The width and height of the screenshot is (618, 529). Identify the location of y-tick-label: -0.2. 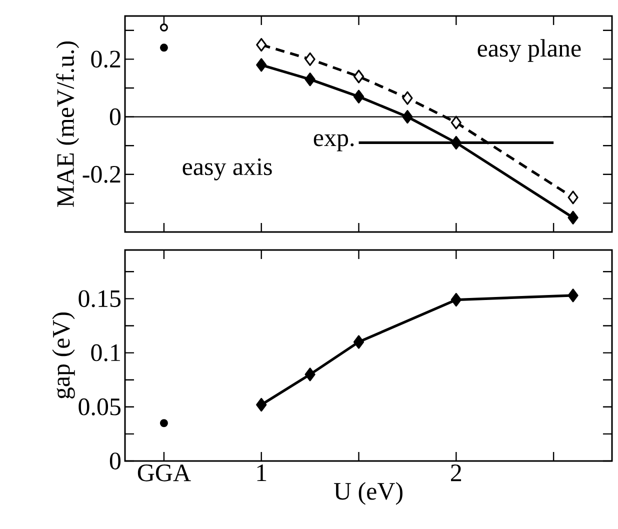
(101, 174).